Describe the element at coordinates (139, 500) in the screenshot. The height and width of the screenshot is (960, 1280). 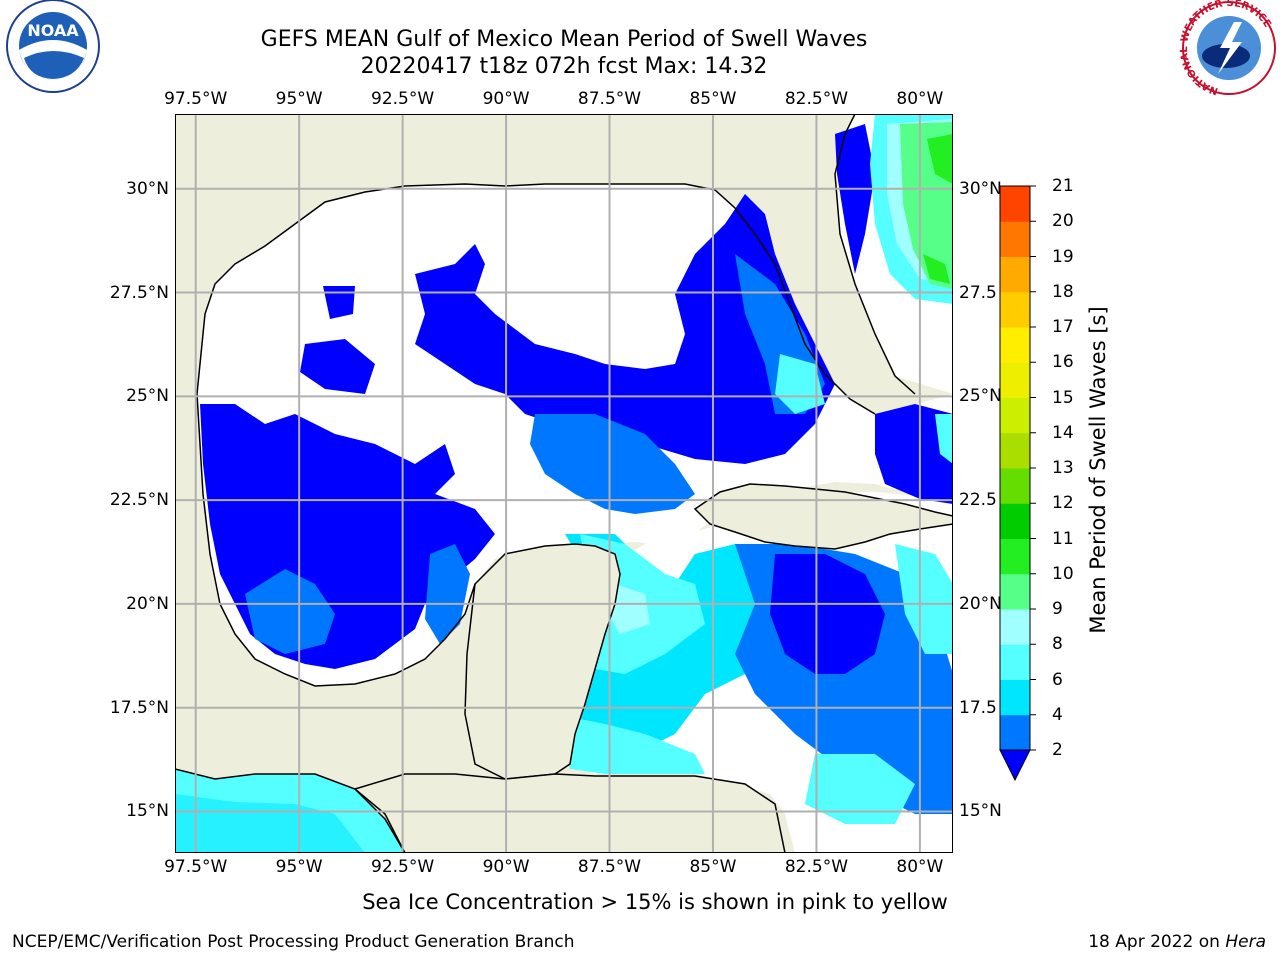
I see `lat-tick-label-left: 22.5°N` at that location.